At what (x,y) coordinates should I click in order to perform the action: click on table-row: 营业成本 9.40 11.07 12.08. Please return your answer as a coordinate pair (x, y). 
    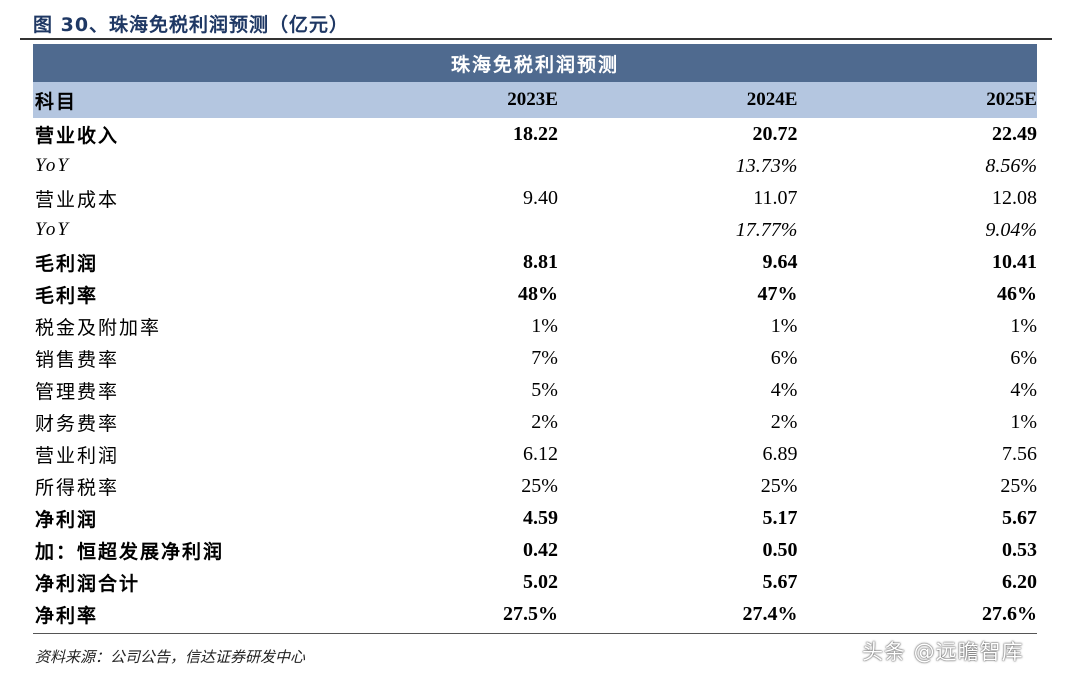
    Looking at the image, I should click on (535, 198).